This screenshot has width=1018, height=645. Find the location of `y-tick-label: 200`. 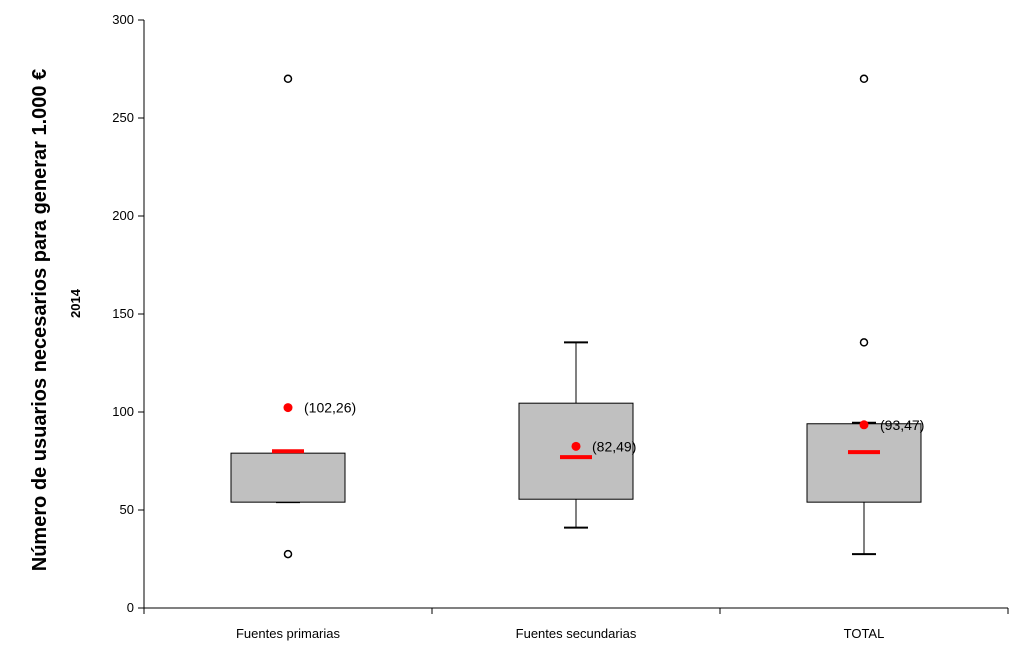

y-tick-label: 200 is located at coordinates (123, 215).